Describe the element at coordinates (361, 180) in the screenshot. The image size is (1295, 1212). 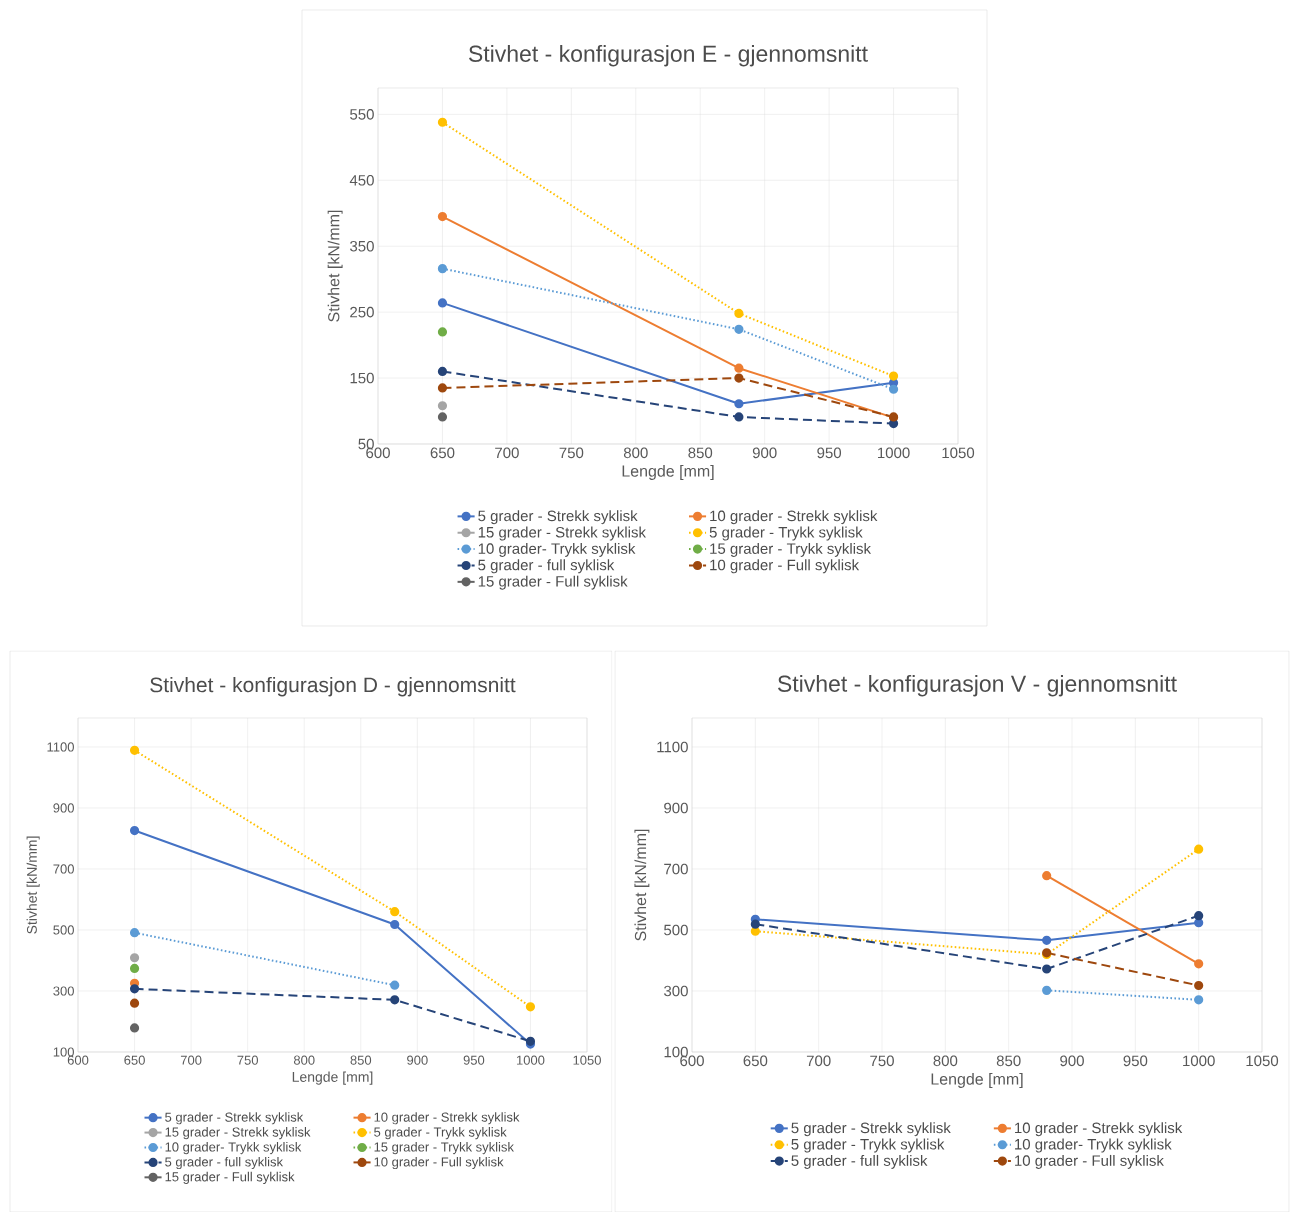
I see `y-tick-label: 450` at that location.